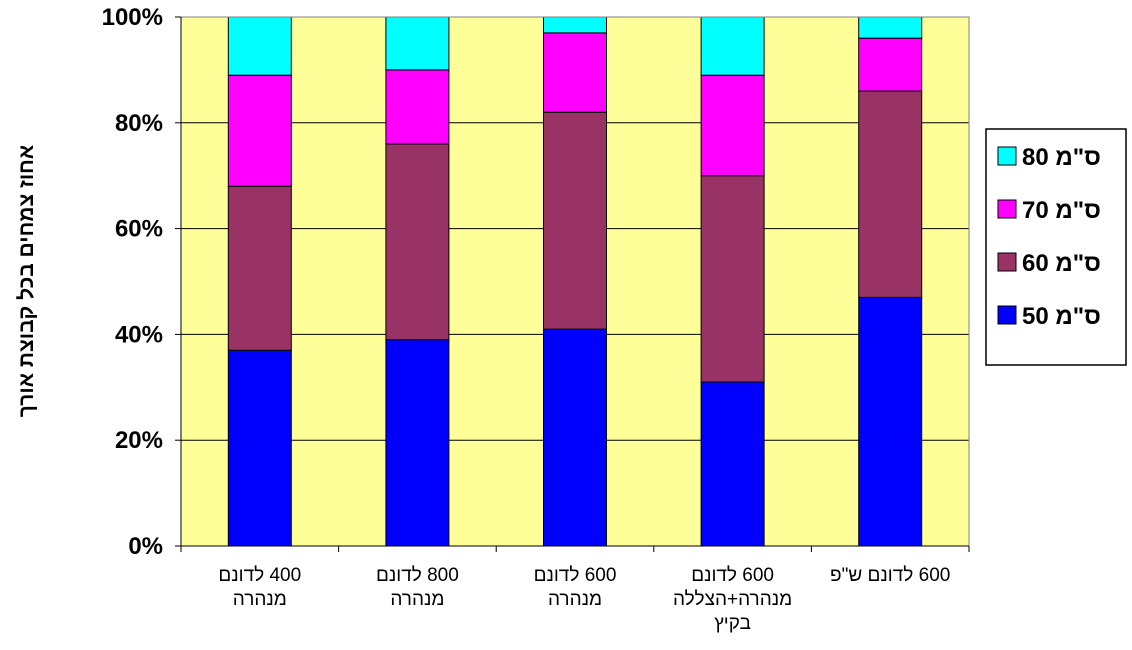  Describe the element at coordinates (1061, 157) in the screenshot. I see `legend-label: ס"מ 80` at that location.